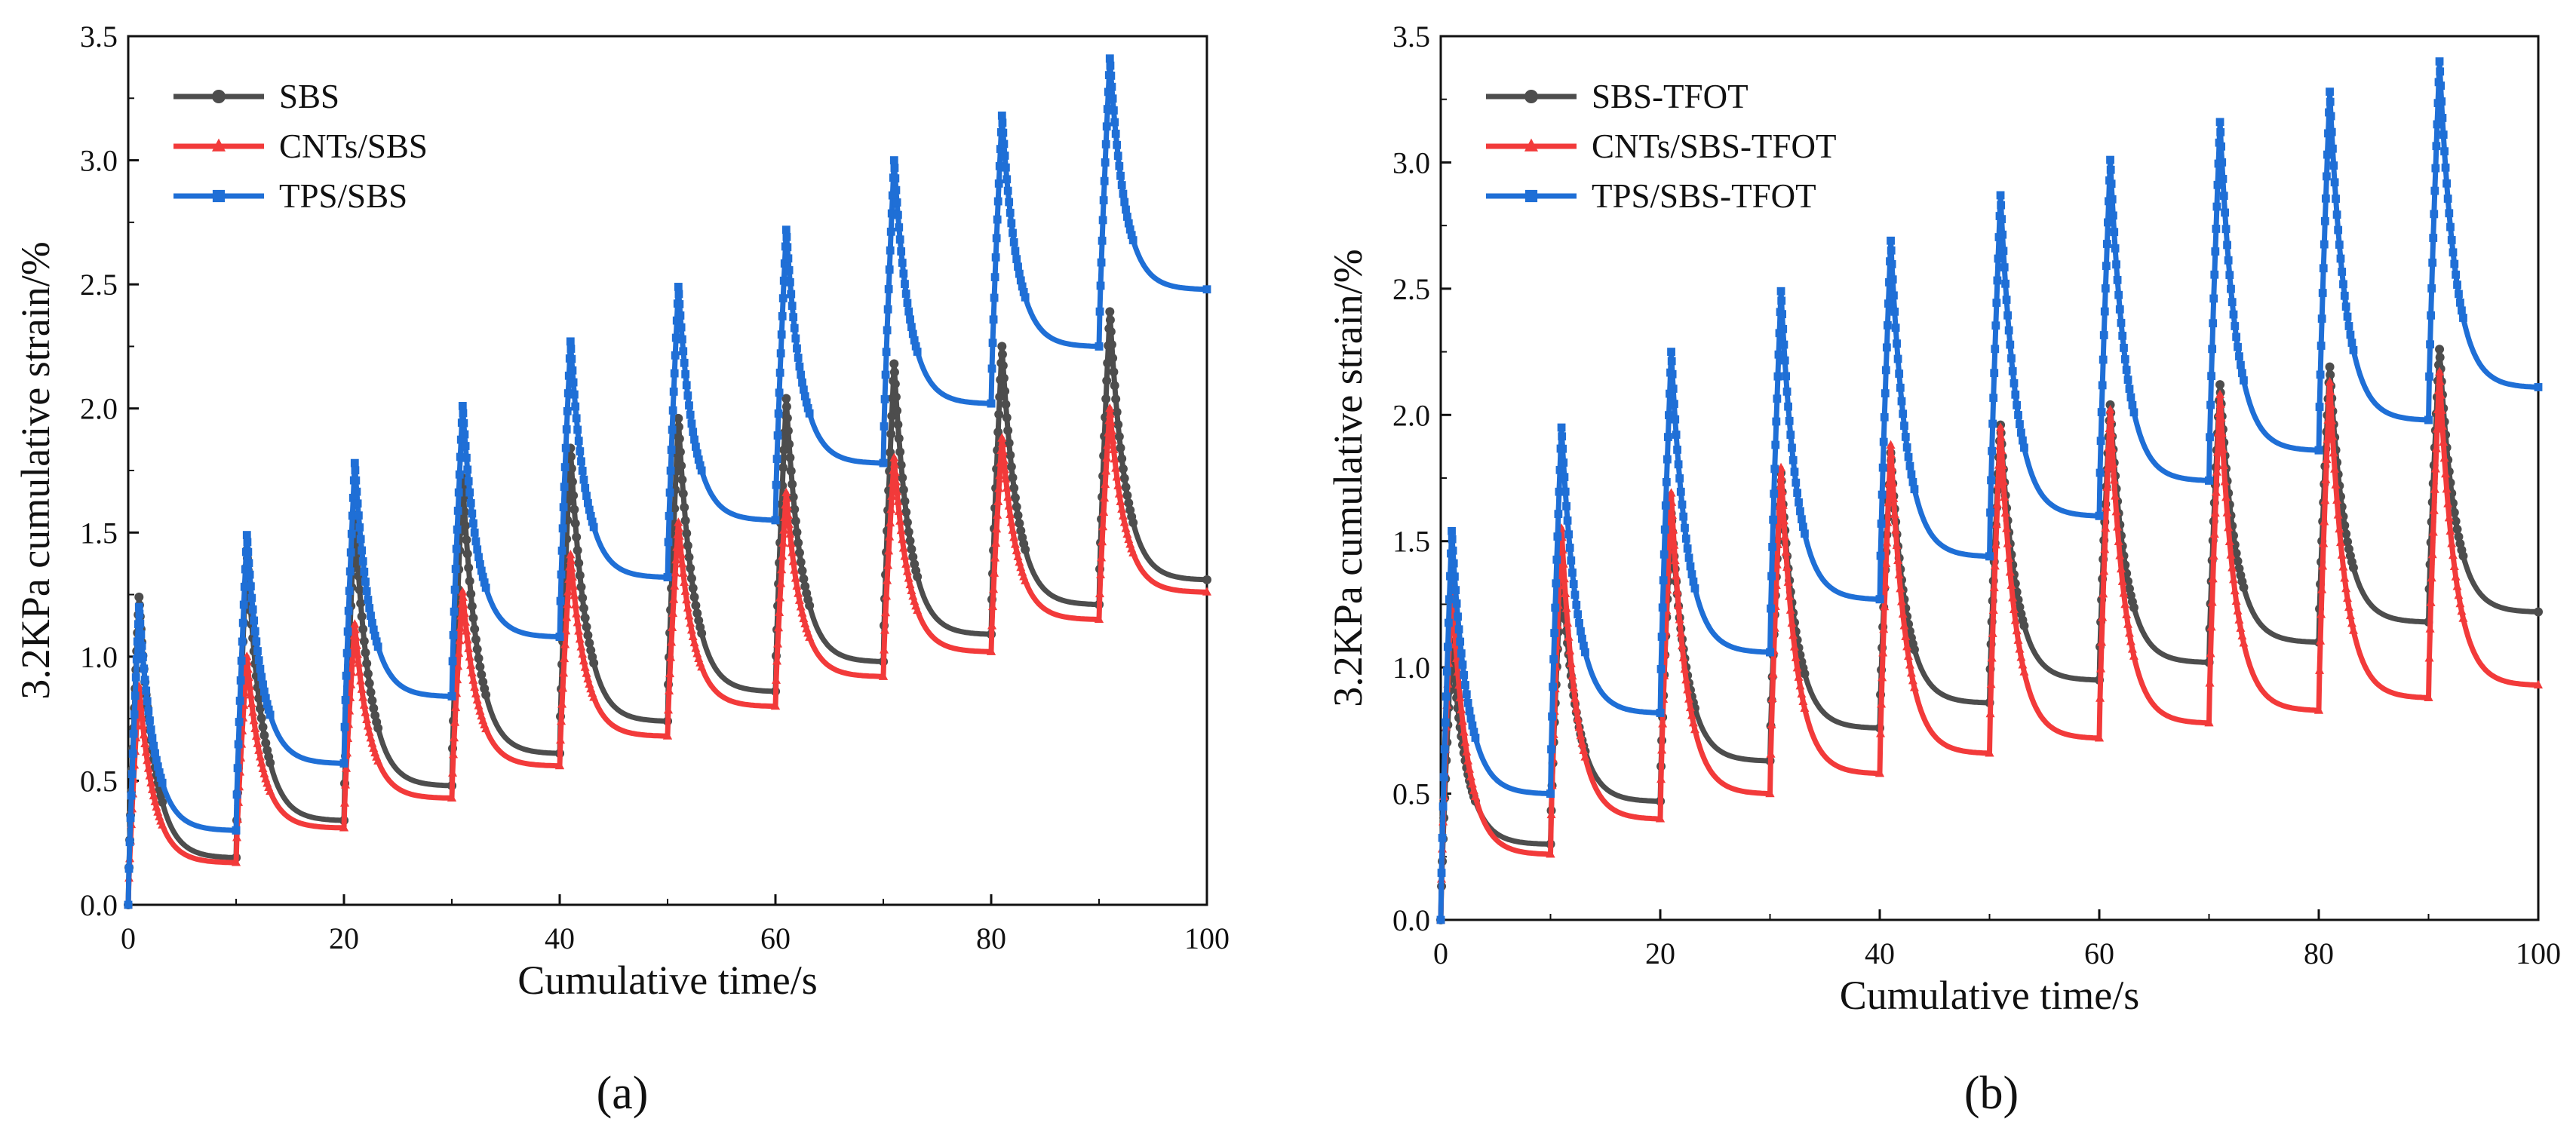 The image size is (2576, 1128). Describe the element at coordinates (99, 905) in the screenshot. I see `y-tick-label: 0.0` at that location.